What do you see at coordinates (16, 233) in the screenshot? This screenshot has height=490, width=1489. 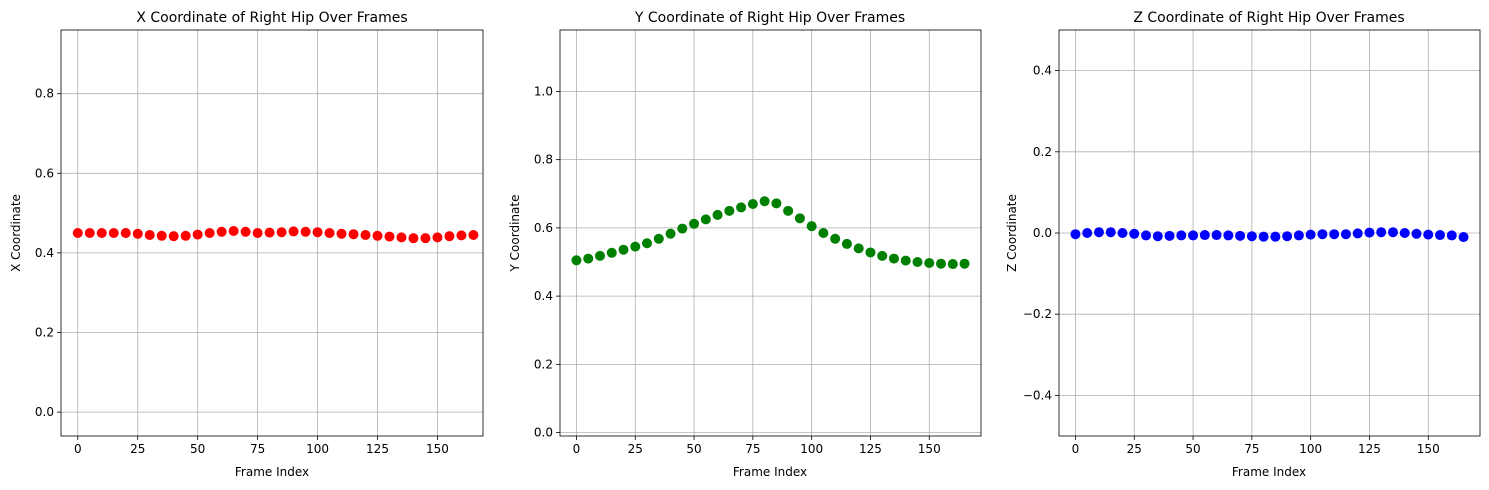 I see `y-axis-label: X Coordinate` at bounding box center [16, 233].